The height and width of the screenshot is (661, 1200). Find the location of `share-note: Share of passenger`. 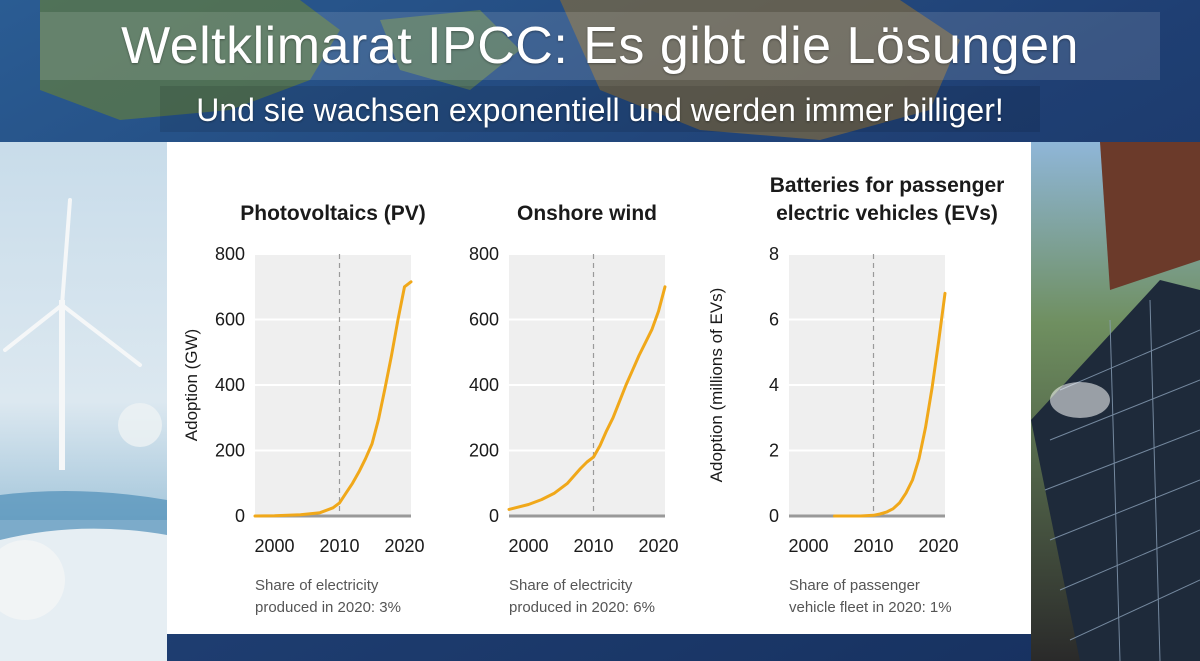

share-note: Share of passenger is located at coordinates (854, 585).